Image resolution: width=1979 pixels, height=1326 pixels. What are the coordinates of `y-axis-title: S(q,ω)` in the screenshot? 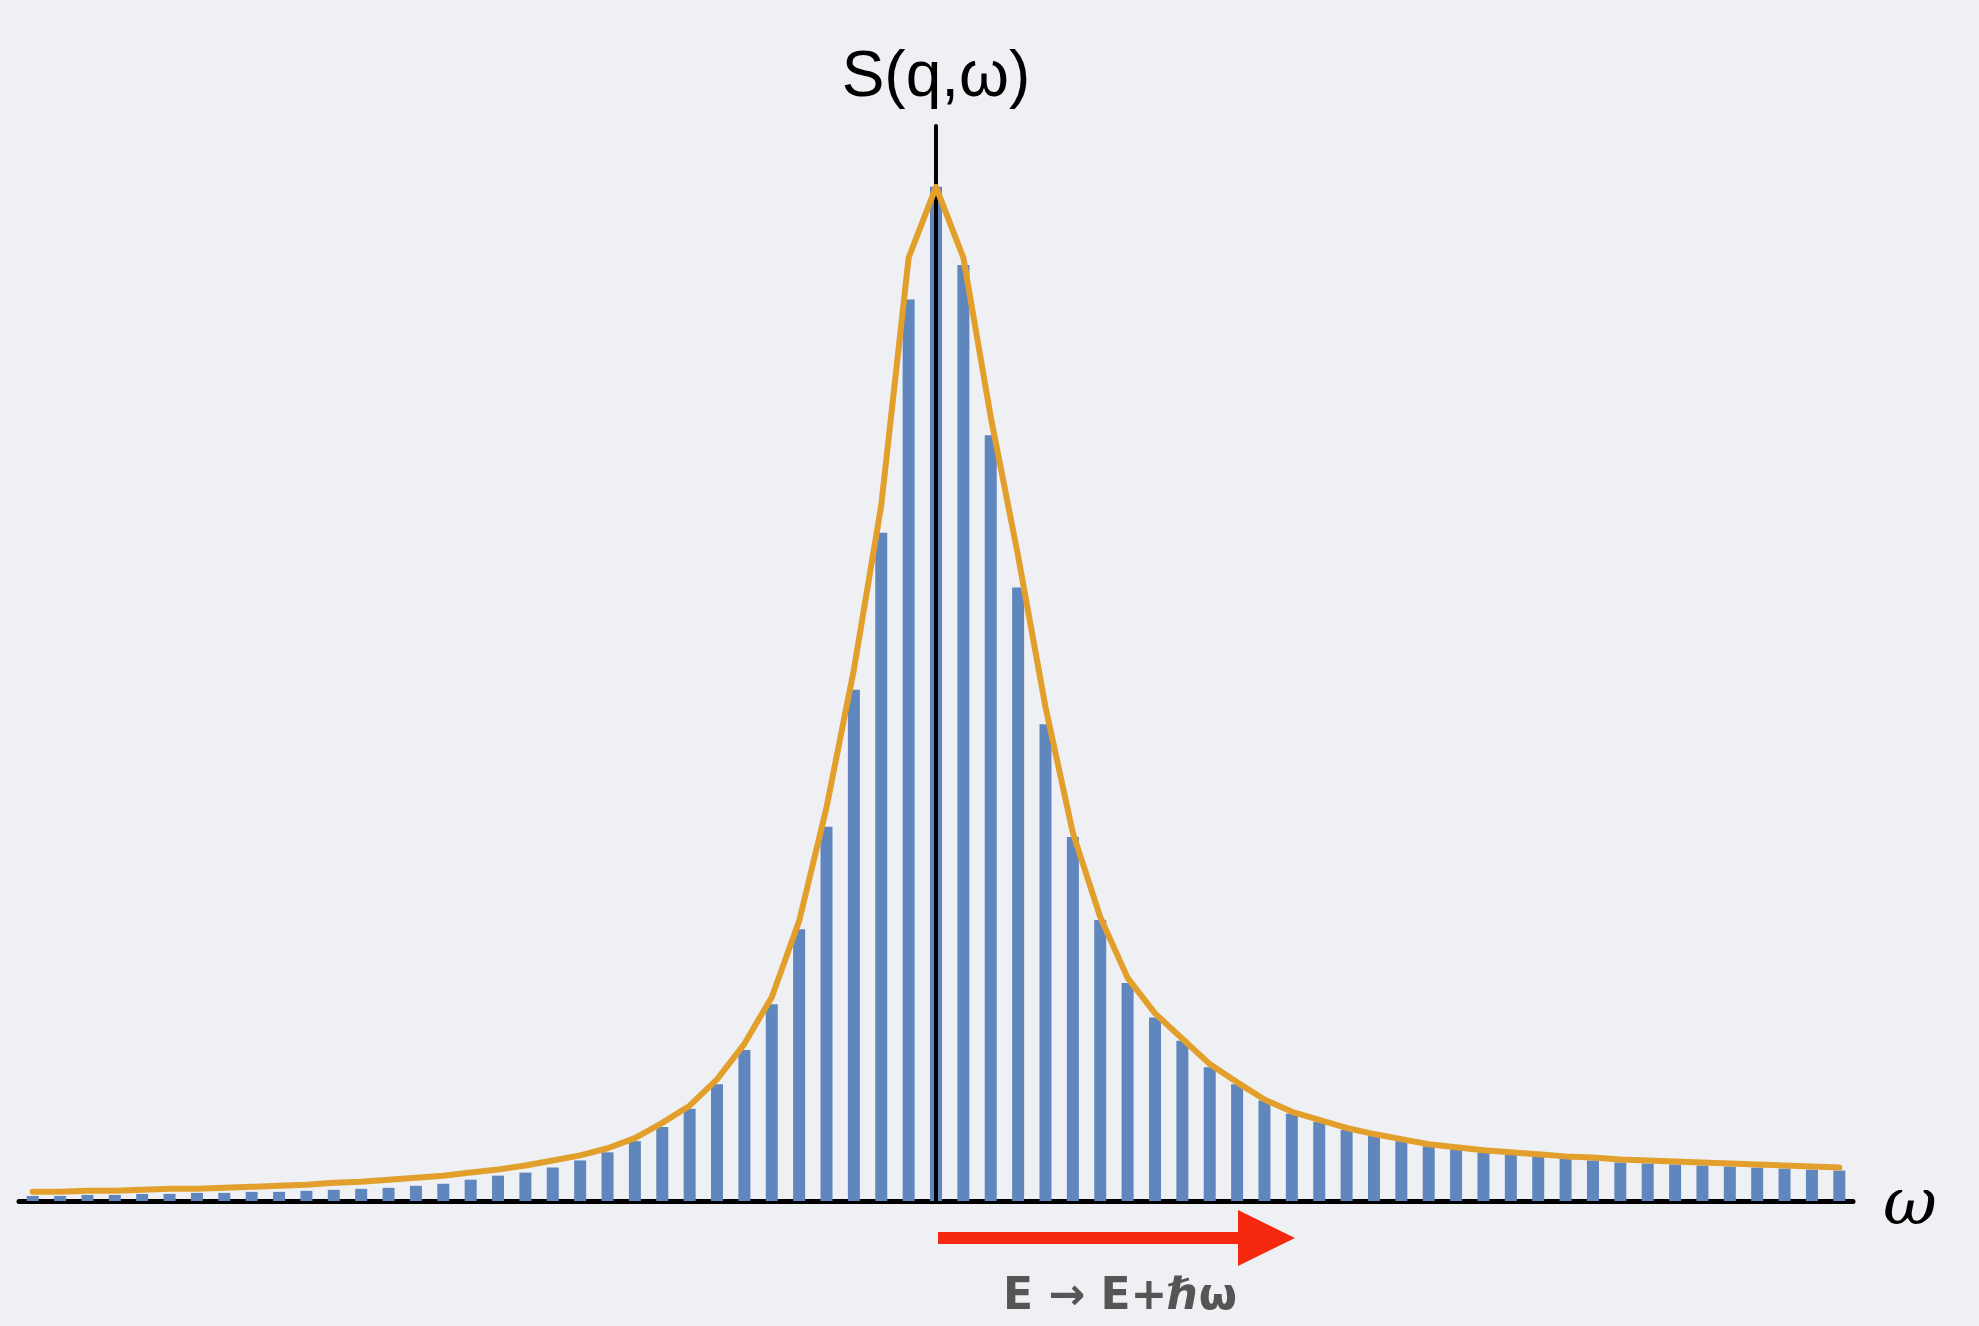 It's located at (936, 74).